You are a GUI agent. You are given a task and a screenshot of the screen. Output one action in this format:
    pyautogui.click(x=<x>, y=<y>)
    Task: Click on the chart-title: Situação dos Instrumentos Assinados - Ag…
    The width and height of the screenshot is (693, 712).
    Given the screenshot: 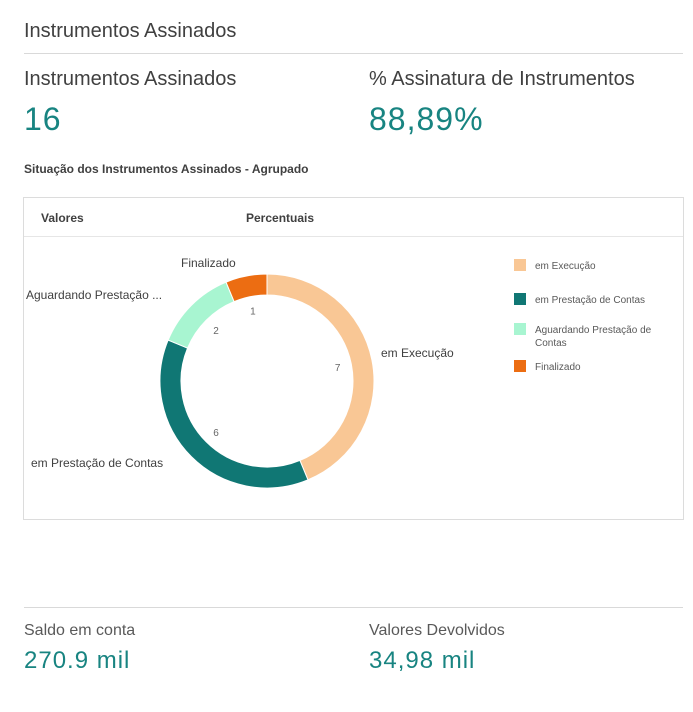 What is the action you would take?
    pyautogui.click(x=166, y=169)
    